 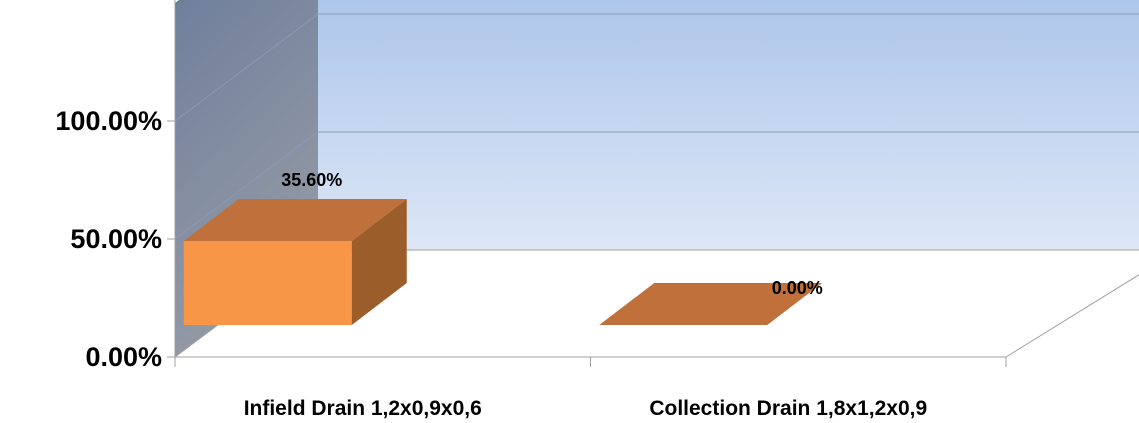 What do you see at coordinates (379, 261) in the screenshot?
I see `bar-side` at bounding box center [379, 261].